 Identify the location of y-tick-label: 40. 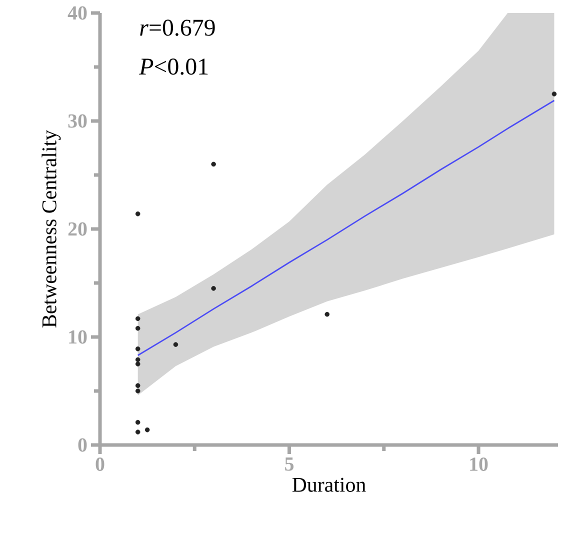
(77, 13).